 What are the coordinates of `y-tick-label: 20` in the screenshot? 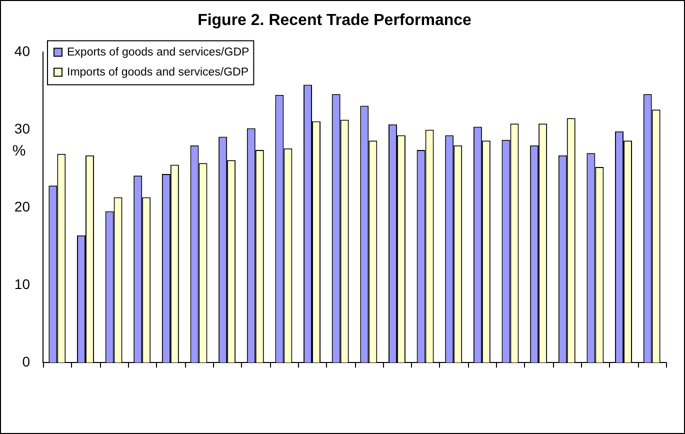 It's located at (22, 206).